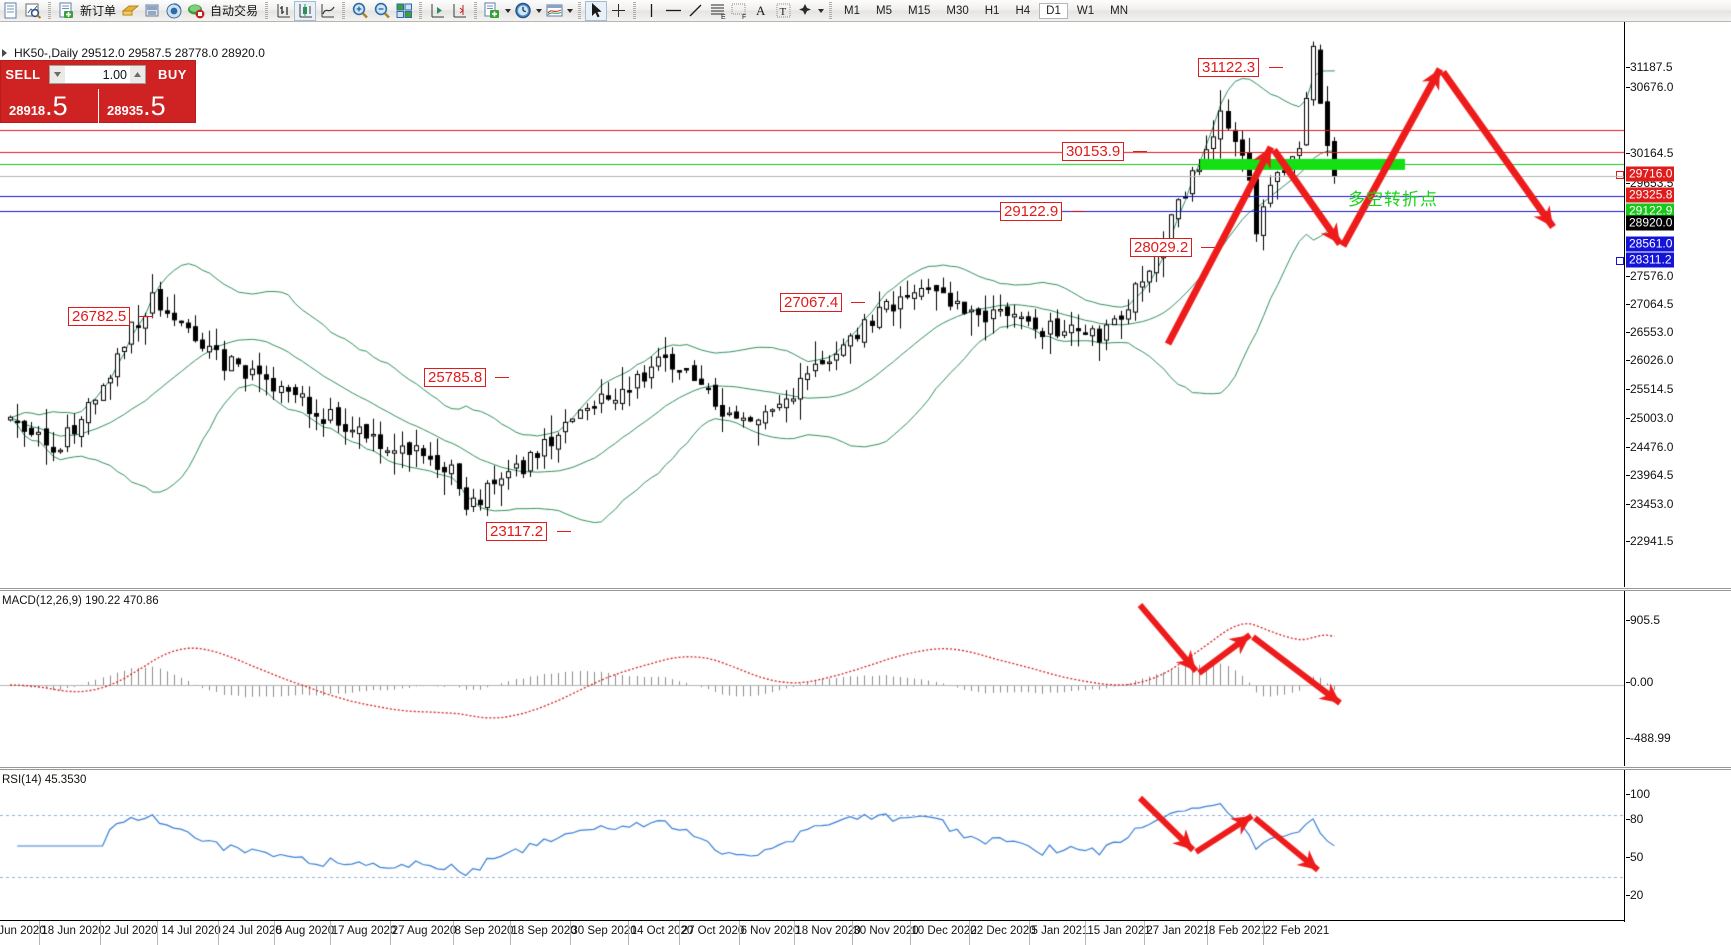  I want to click on profiles-icon, so click(130, 11).